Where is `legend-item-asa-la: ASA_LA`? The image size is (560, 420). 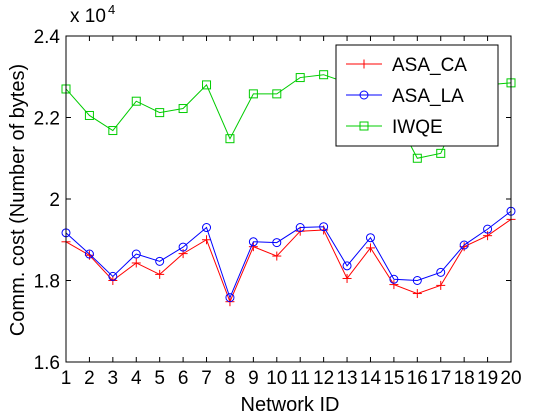 legend-item-asa-la: ASA_LA is located at coordinates (405, 96).